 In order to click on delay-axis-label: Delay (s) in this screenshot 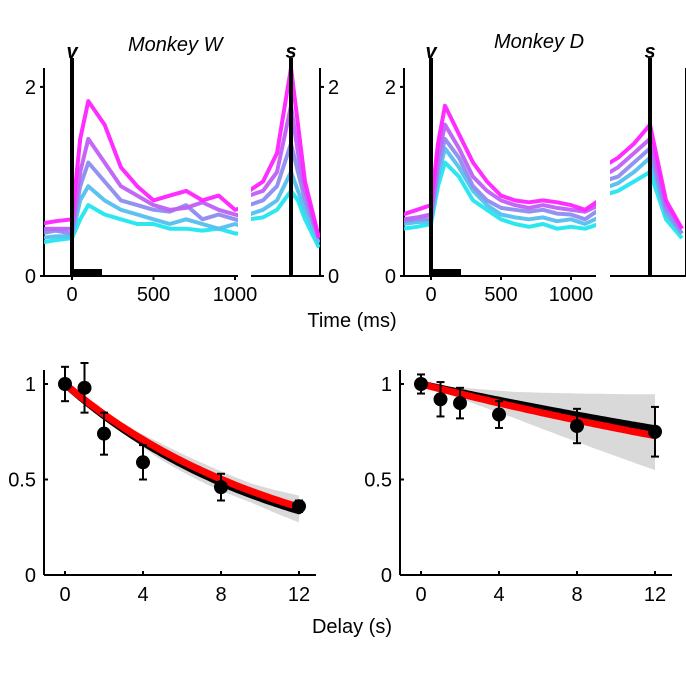, I will do `click(352, 627)`.